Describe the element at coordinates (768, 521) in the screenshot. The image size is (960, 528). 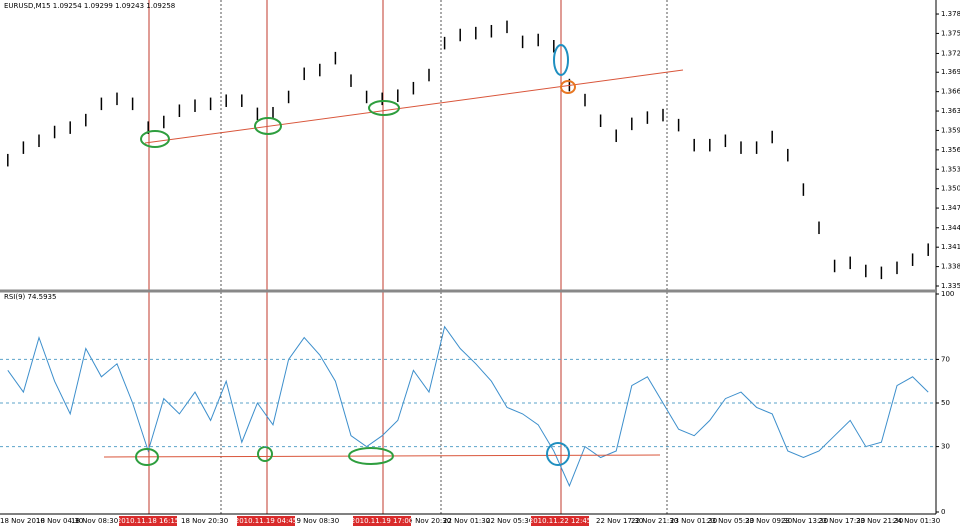
I see `x-tick-label: 23 Nov 09:30` at that location.